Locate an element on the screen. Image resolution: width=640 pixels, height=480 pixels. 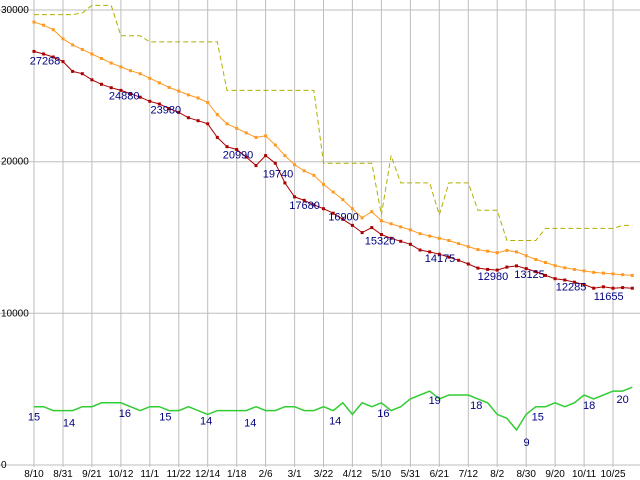
lowest-price-value-label: 17680 is located at coordinates (304, 206).